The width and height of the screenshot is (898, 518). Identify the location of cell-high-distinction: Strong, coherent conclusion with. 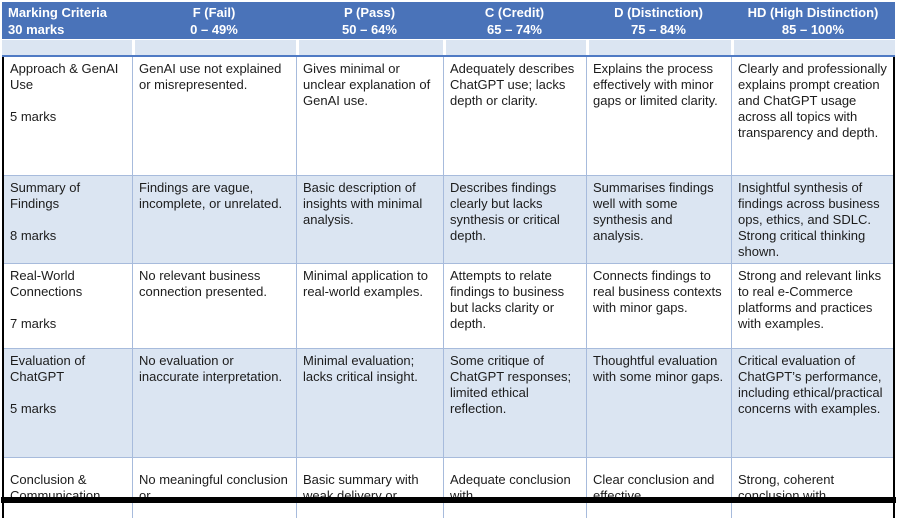
(786, 487).